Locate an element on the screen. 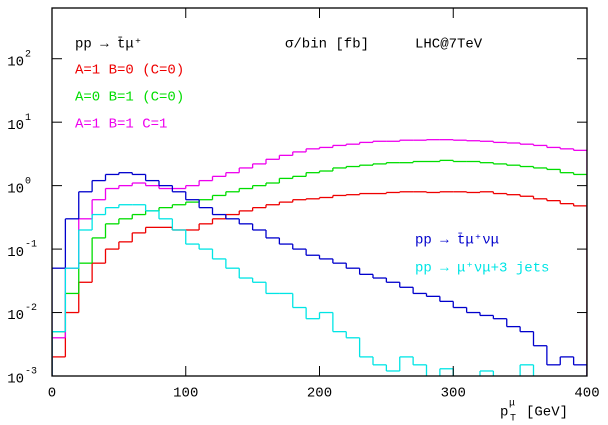 The width and height of the screenshot is (608, 425). x-tick-label: 400 is located at coordinates (586, 394).